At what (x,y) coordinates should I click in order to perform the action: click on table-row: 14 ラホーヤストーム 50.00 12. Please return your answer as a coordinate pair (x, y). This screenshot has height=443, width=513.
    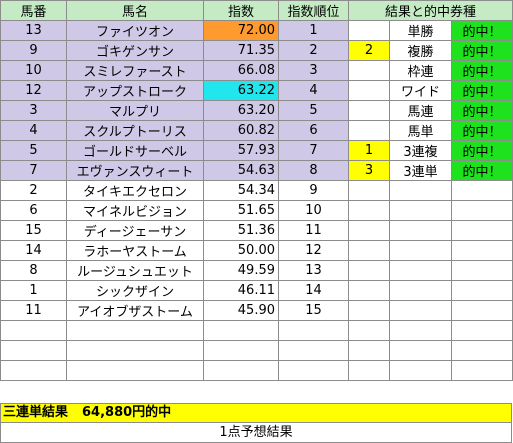
    Looking at the image, I should click on (256, 250).